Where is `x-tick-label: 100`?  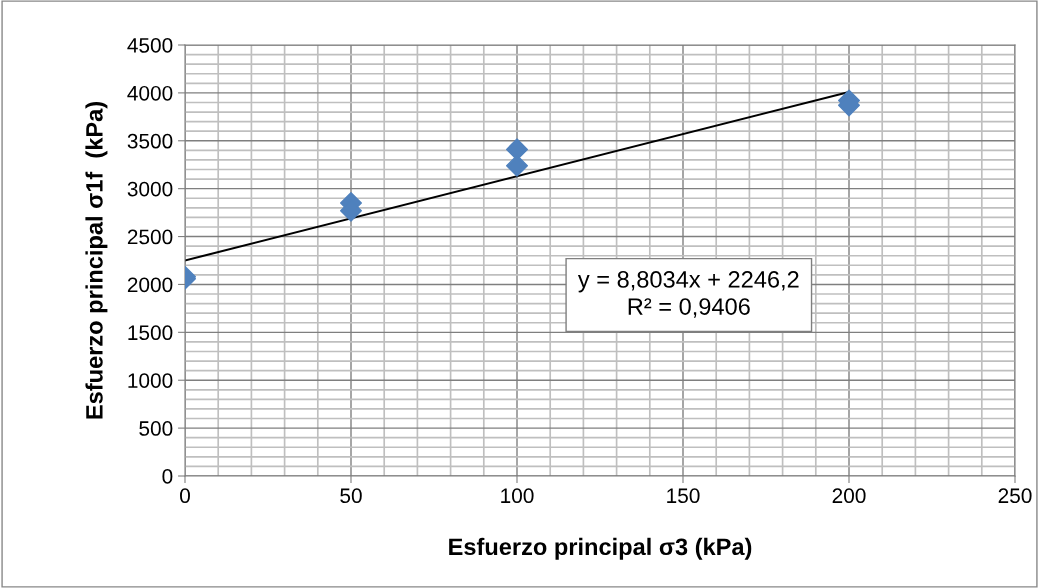
x-tick-label: 100 is located at coordinates (517, 496).